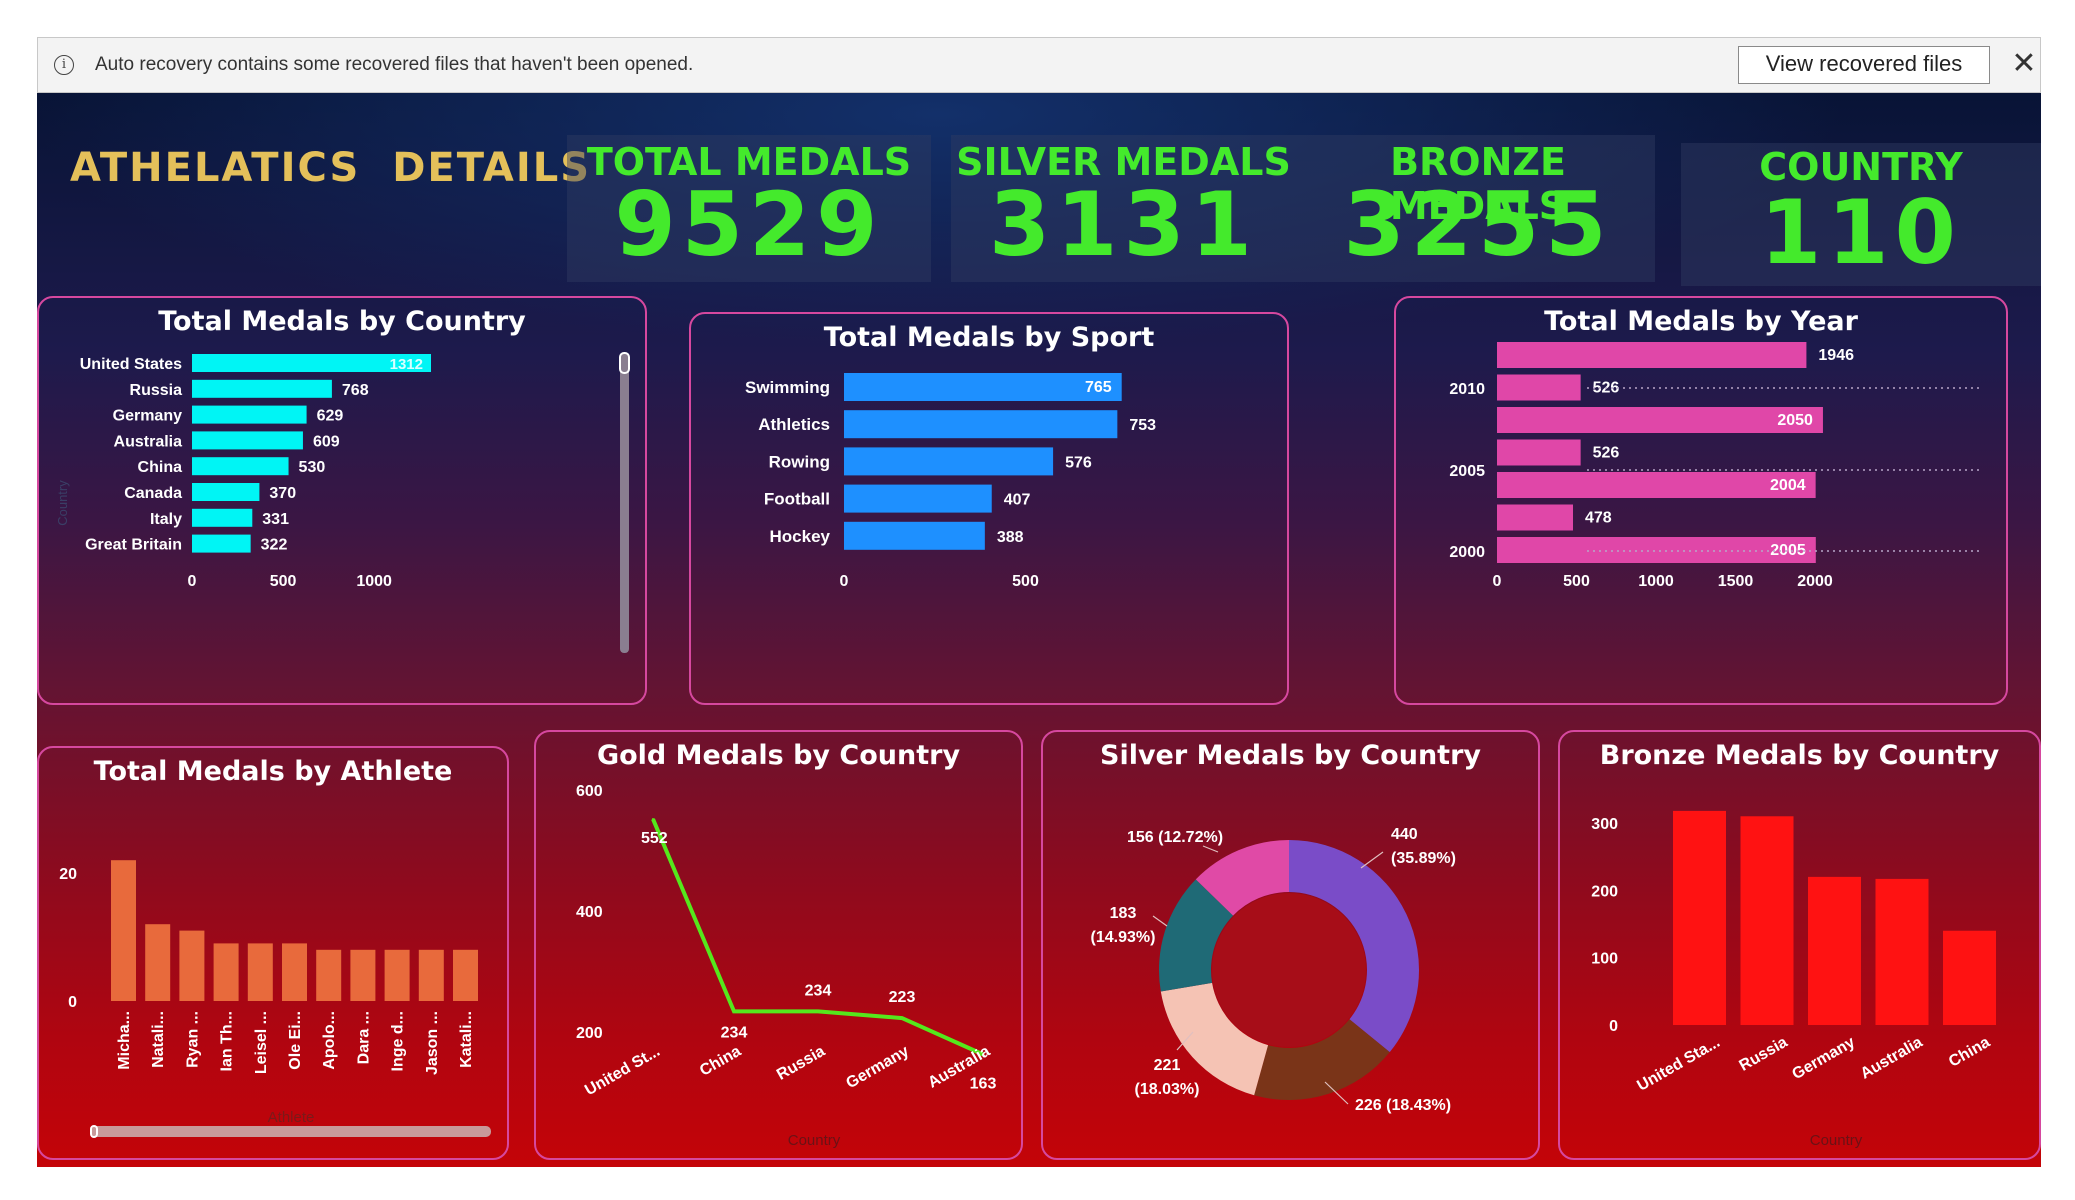 This screenshot has width=2075, height=1200. What do you see at coordinates (326, 441) in the screenshot?
I see `data-label: 609` at bounding box center [326, 441].